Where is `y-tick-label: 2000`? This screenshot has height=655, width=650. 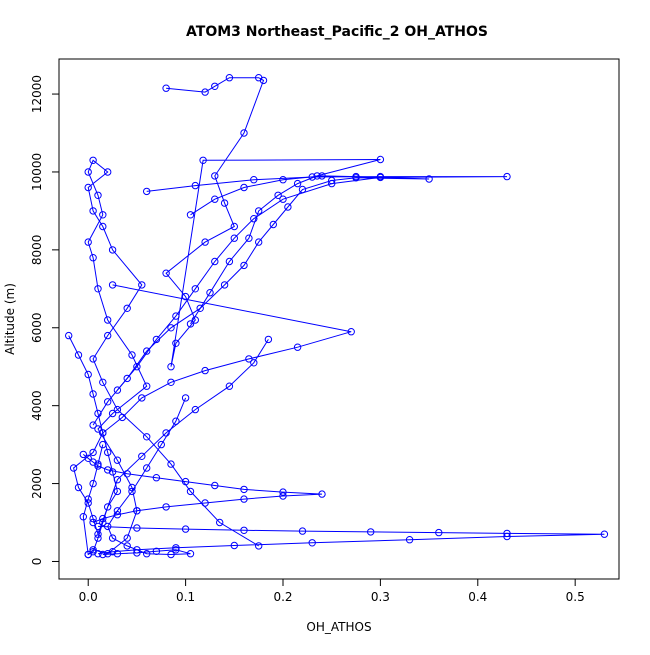
y-tick-label: 2000 is located at coordinates (37, 483).